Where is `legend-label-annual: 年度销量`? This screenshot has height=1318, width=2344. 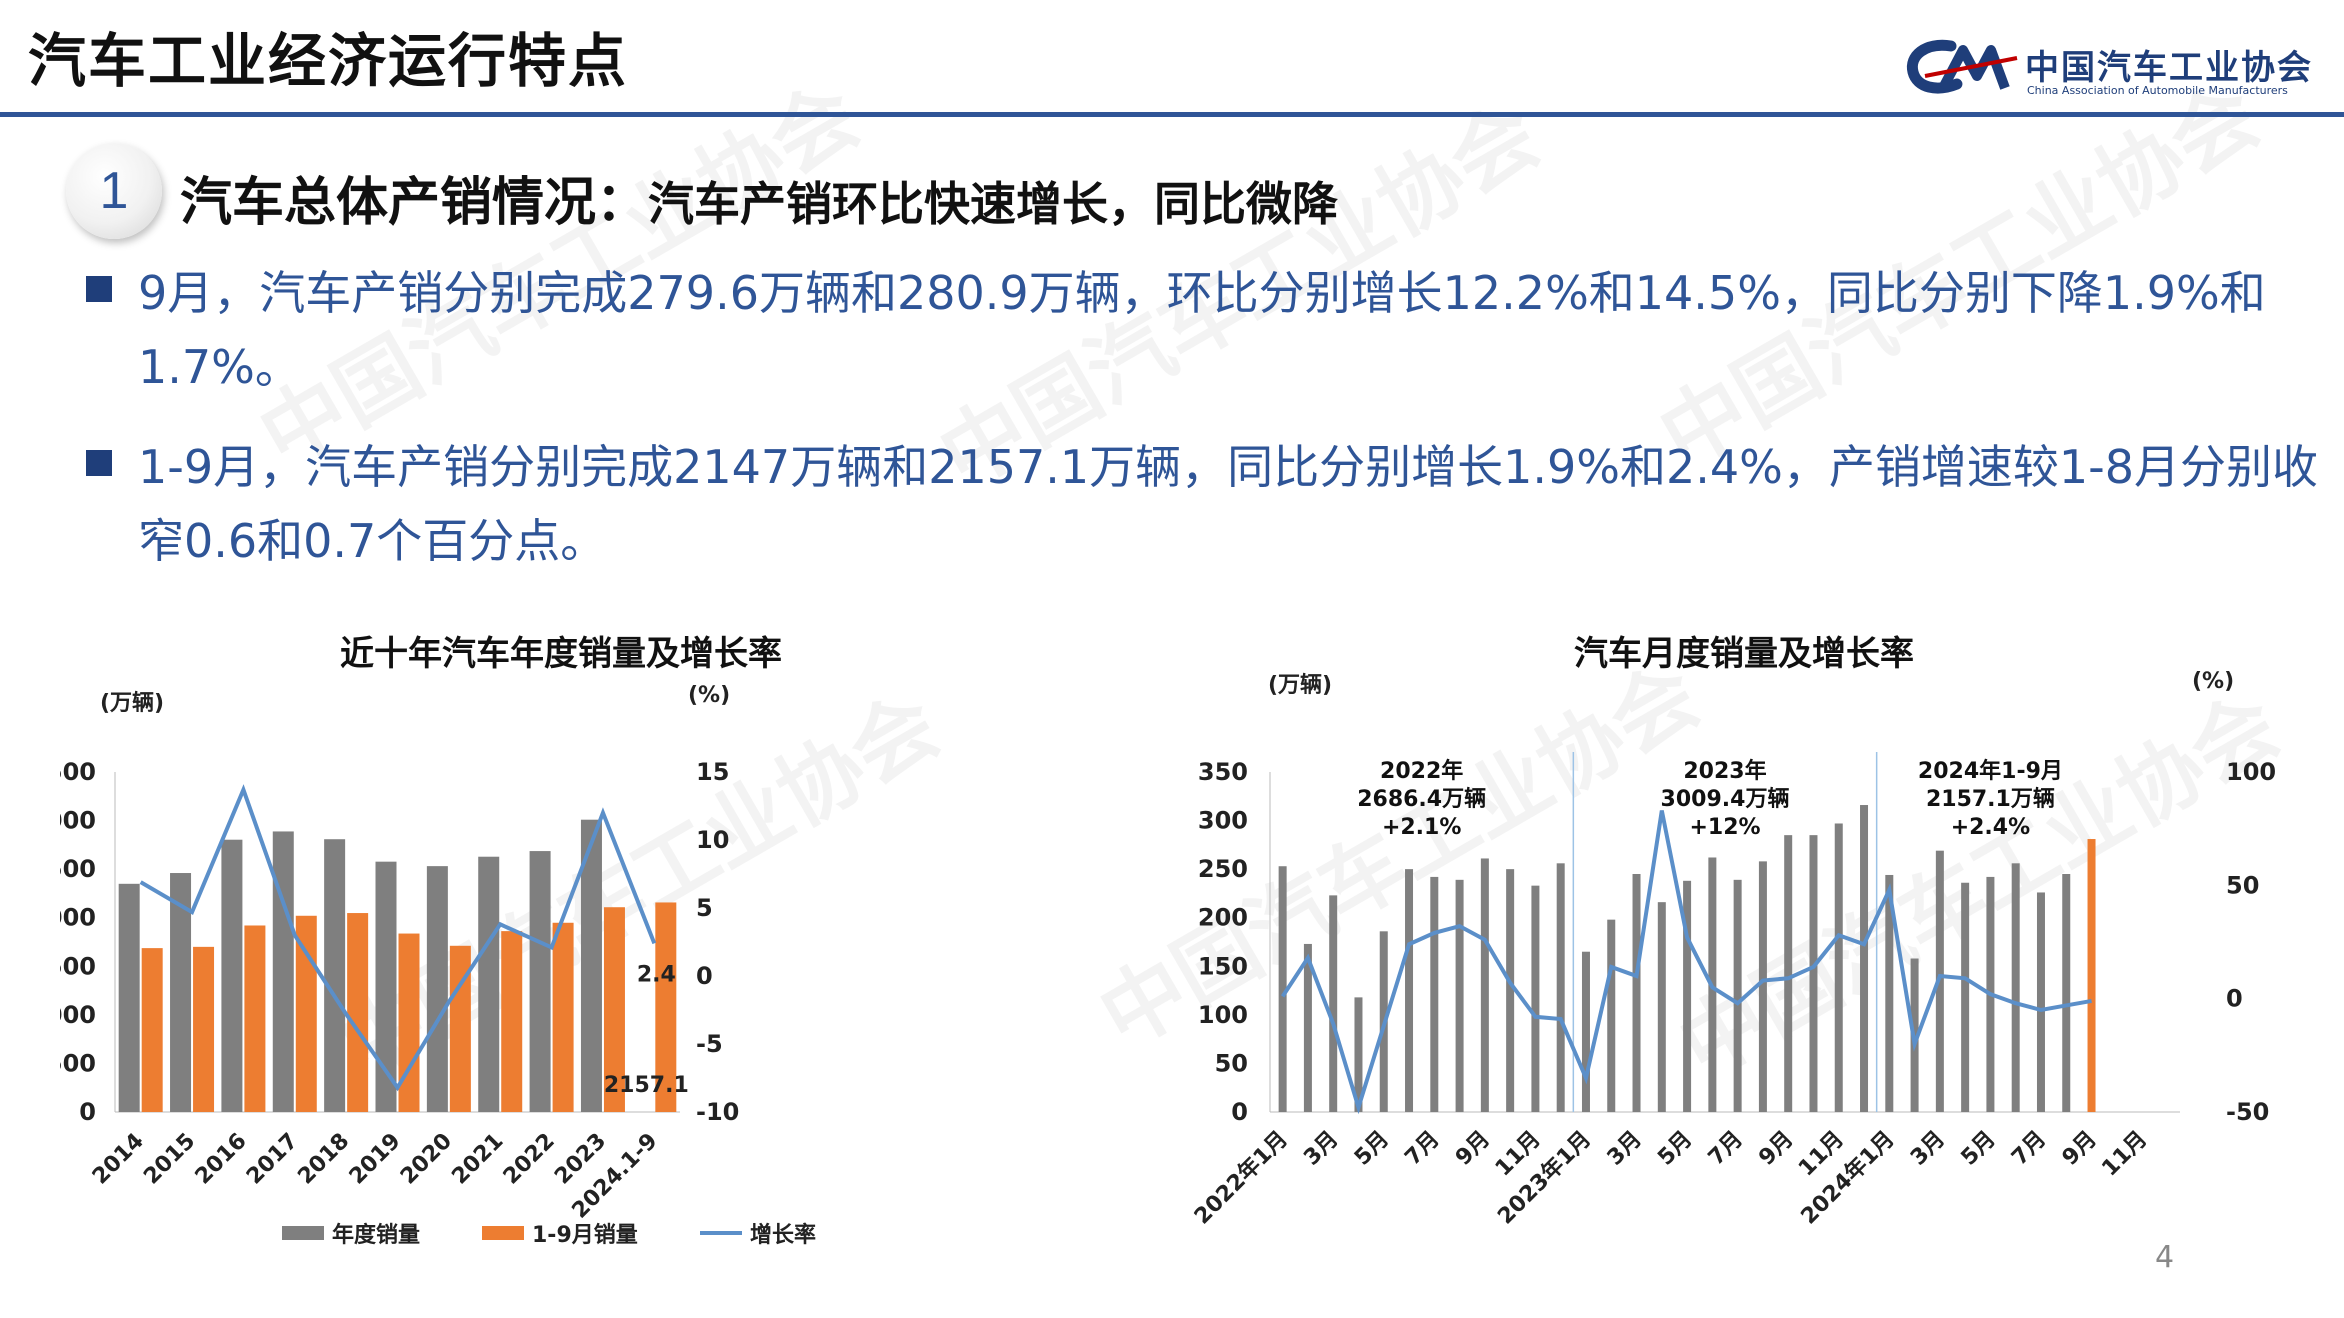
legend-label-annual: 年度销量 is located at coordinates (376, 1235).